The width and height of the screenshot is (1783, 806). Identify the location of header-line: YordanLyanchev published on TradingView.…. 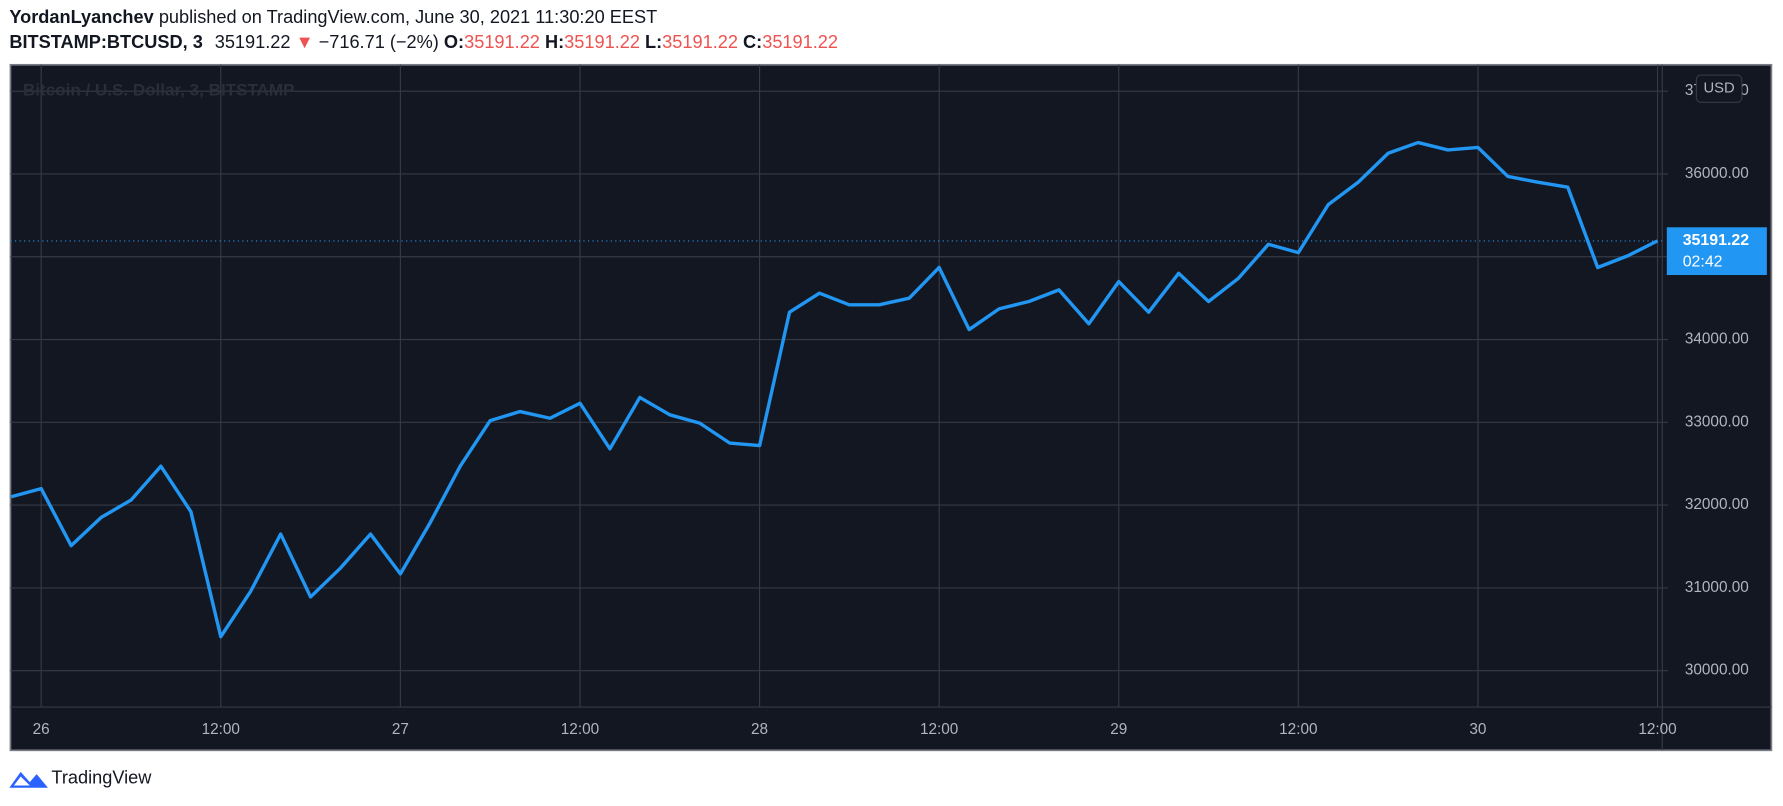
(333, 17).